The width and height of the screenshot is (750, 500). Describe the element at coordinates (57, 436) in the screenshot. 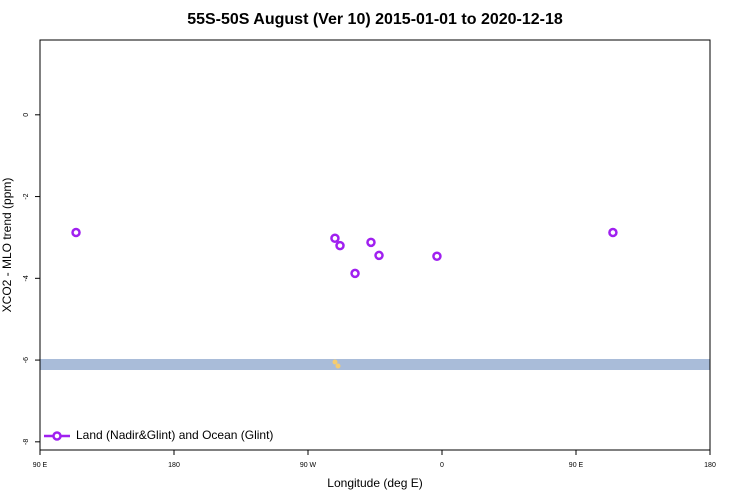

I see `legend-marker` at that location.